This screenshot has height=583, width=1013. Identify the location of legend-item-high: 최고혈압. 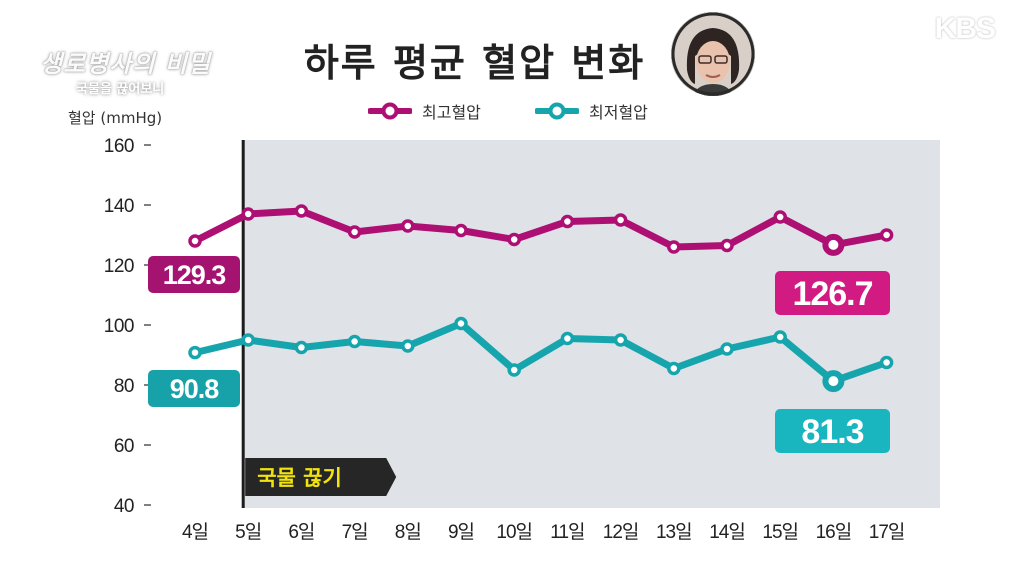
(424, 111).